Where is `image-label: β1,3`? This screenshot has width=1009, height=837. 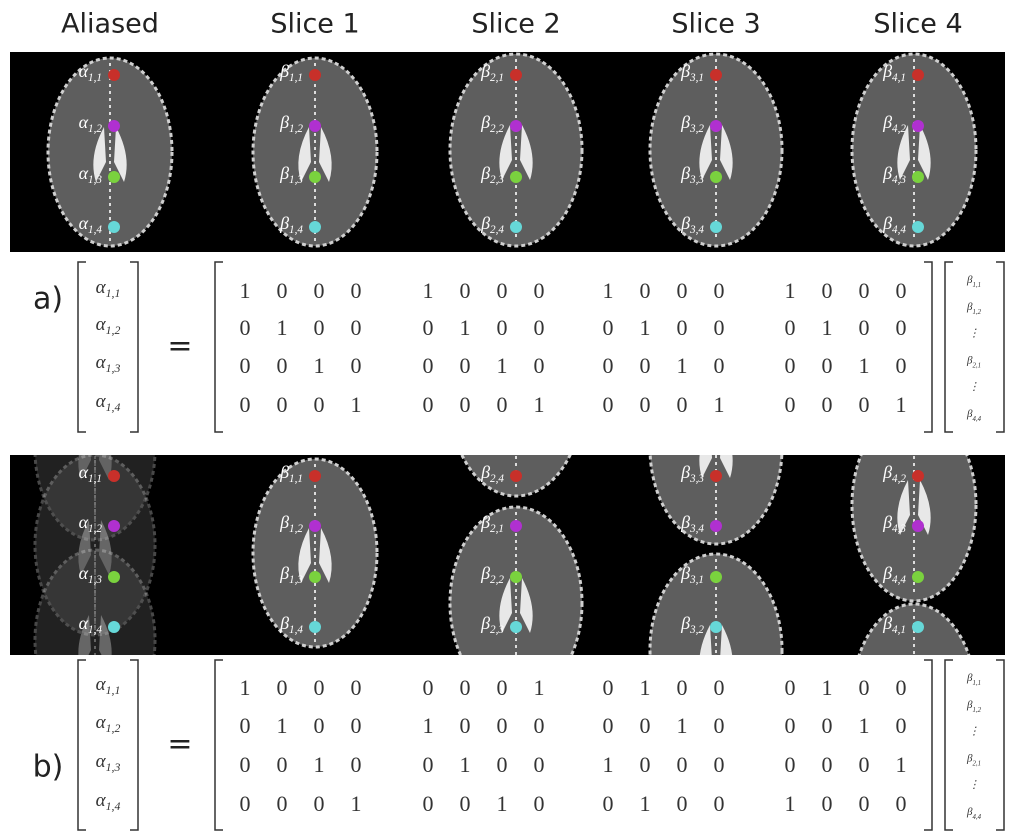
image-label: β1,3 is located at coordinates (291, 574).